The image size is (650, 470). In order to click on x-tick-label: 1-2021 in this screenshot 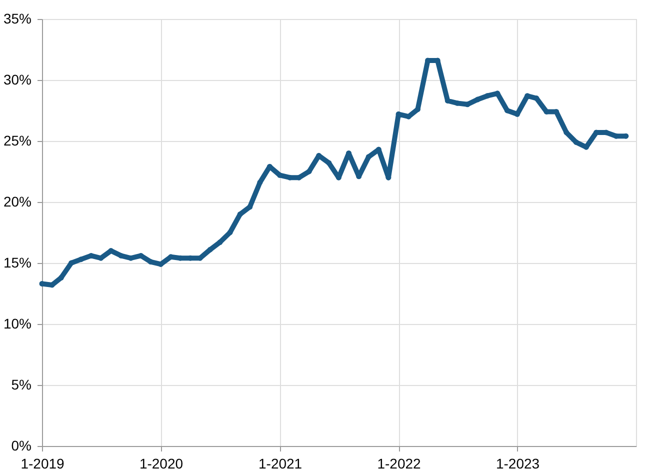, I will do `click(280, 463)`.